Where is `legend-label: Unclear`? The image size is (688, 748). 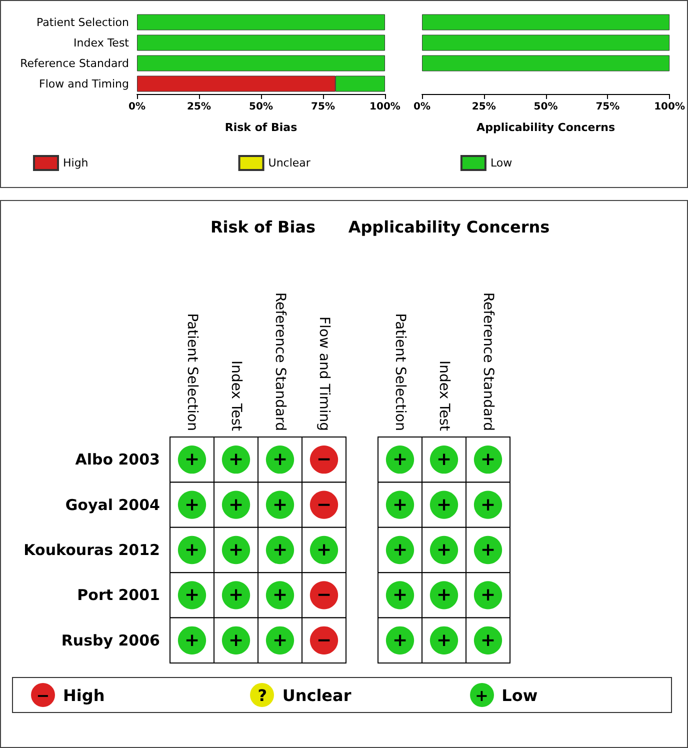 legend-label: Unclear is located at coordinates (289, 163).